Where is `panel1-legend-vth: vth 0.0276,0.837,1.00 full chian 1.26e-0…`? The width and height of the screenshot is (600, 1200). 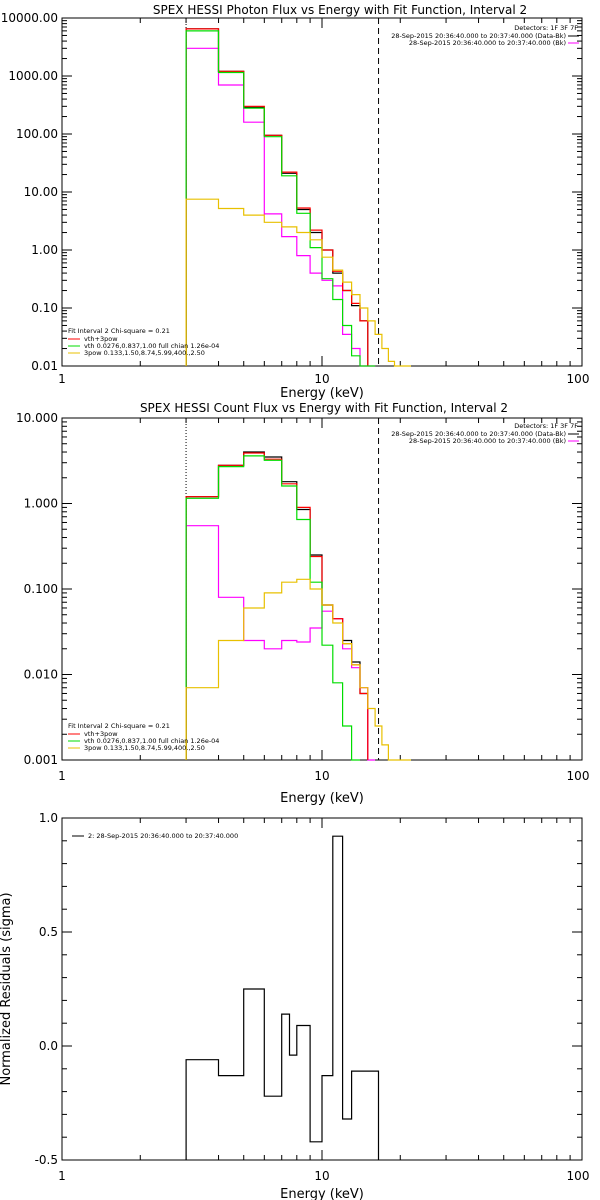 panel1-legend-vth: vth 0.0276,0.837,1.00 full chian 1.26e-0… is located at coordinates (151, 346).